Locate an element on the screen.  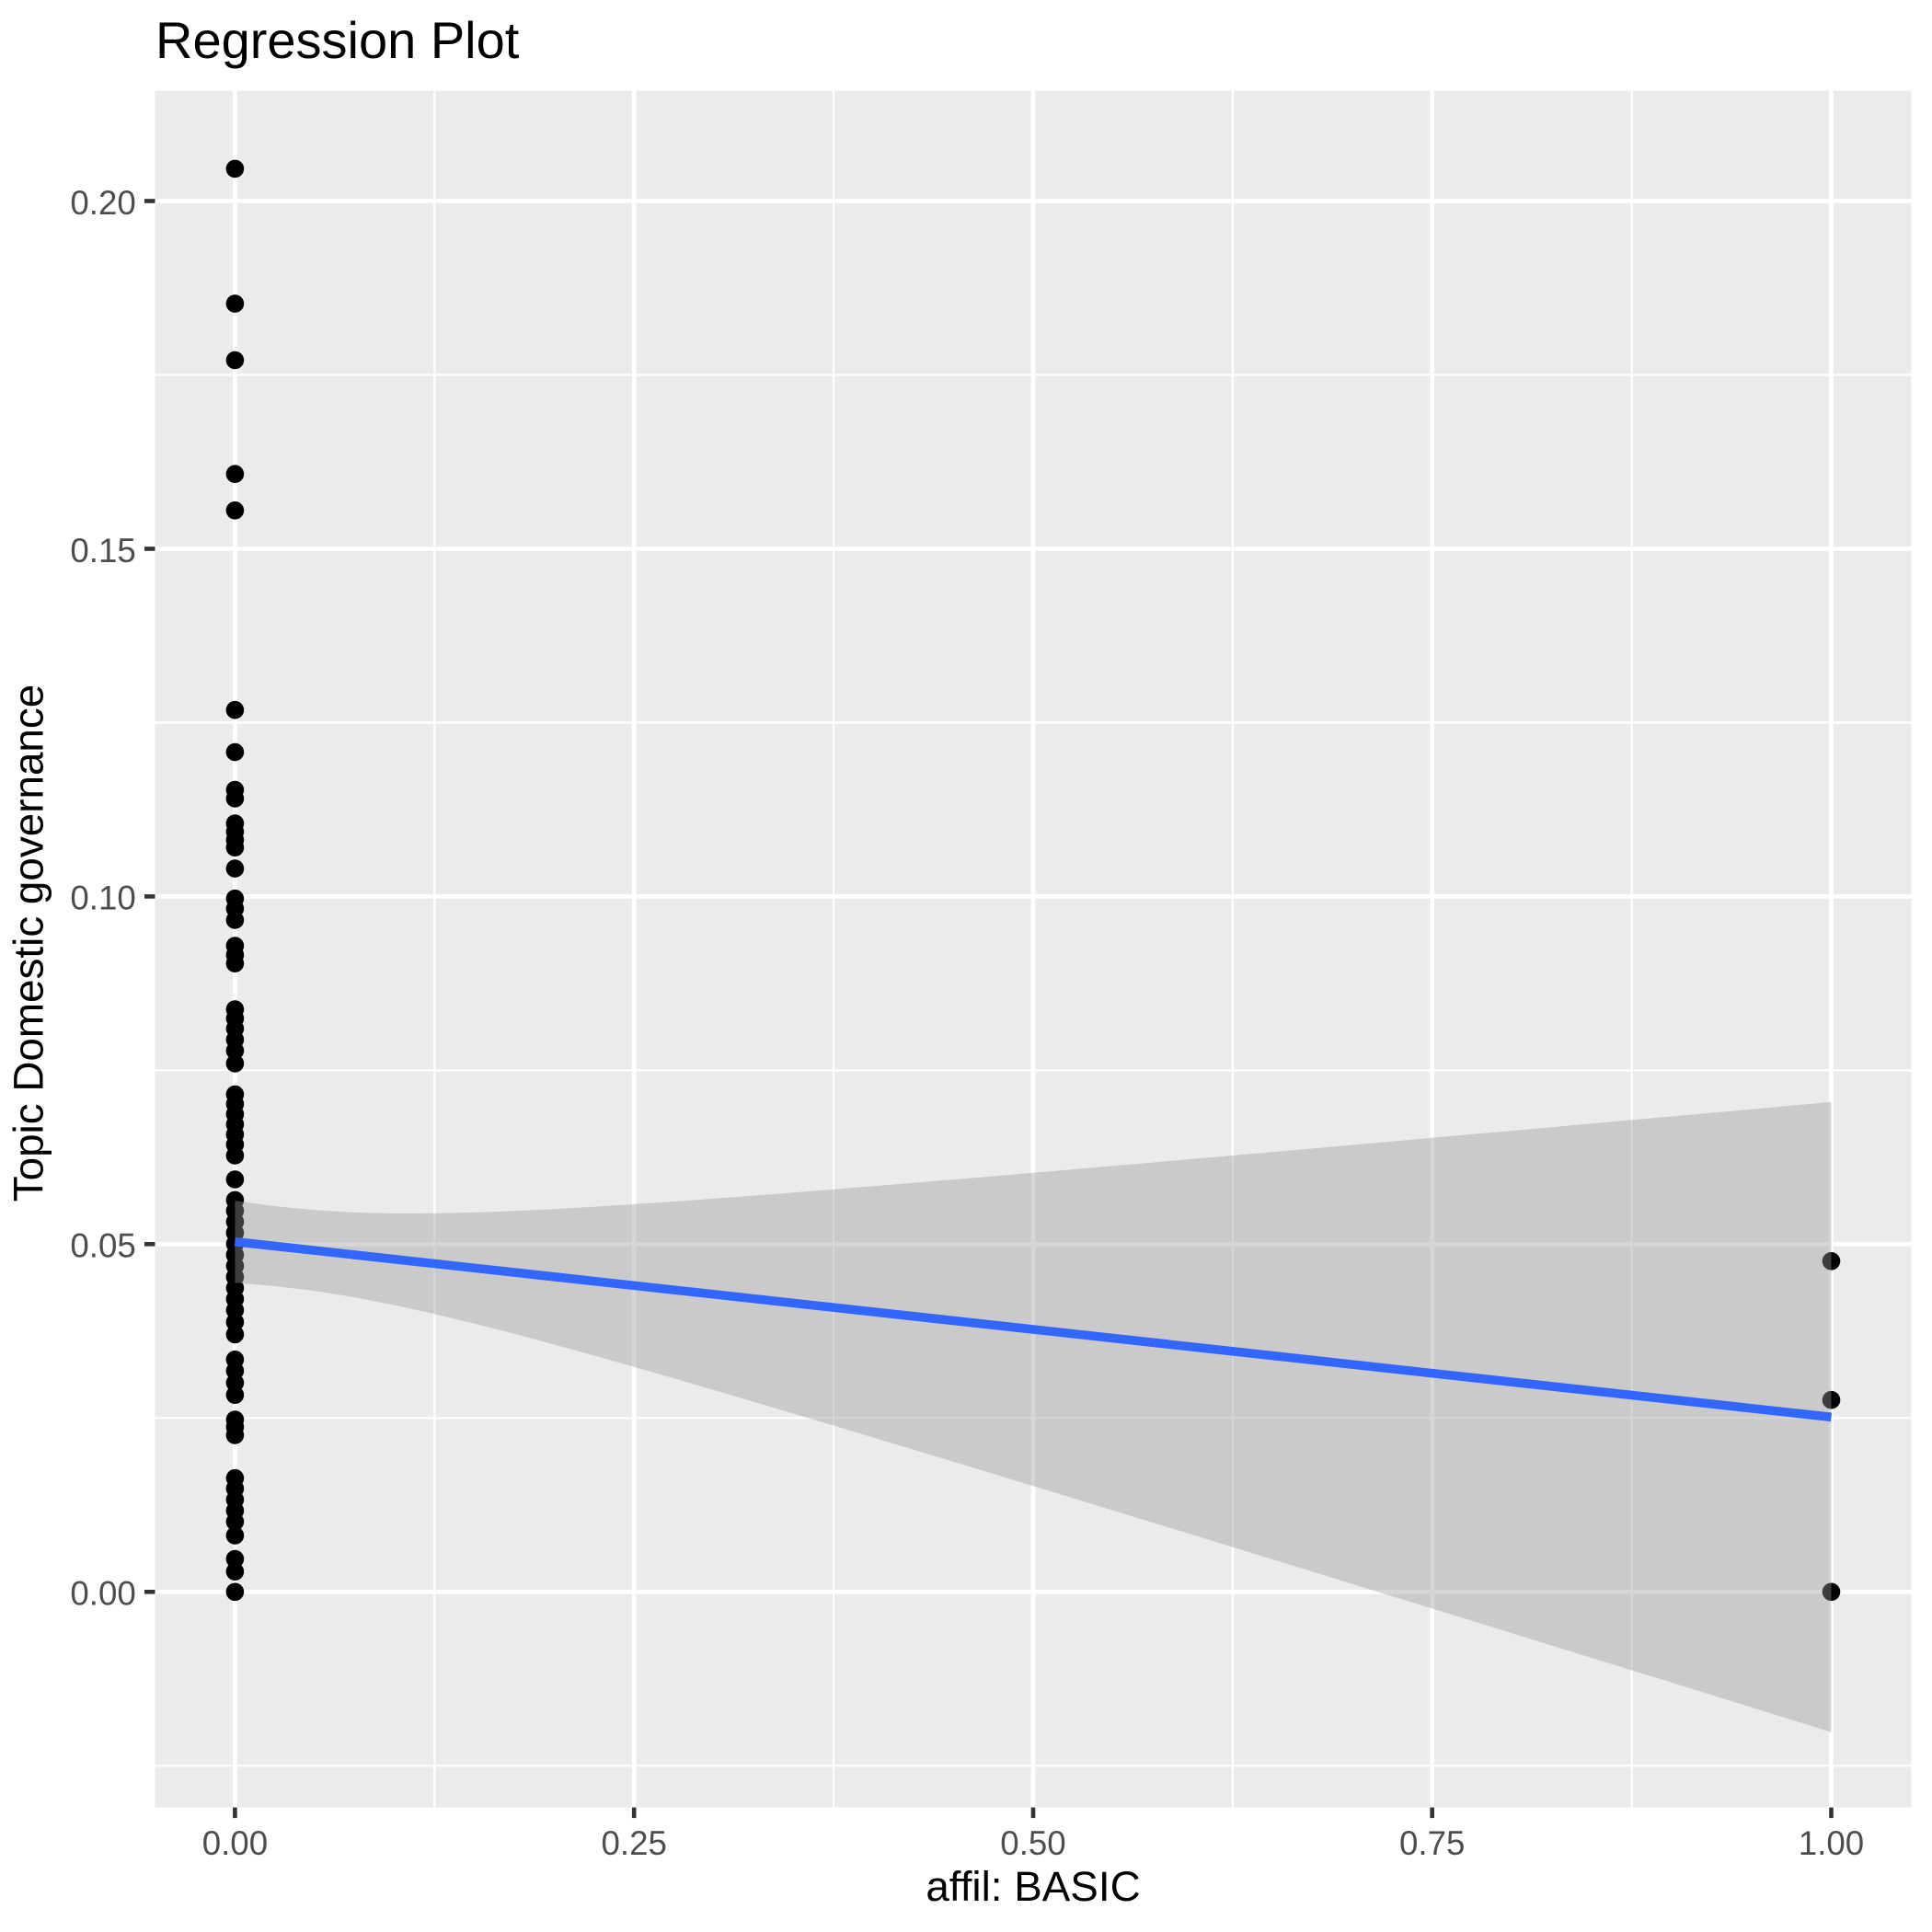
svg-text: 0.50 is located at coordinates (1032, 1843).